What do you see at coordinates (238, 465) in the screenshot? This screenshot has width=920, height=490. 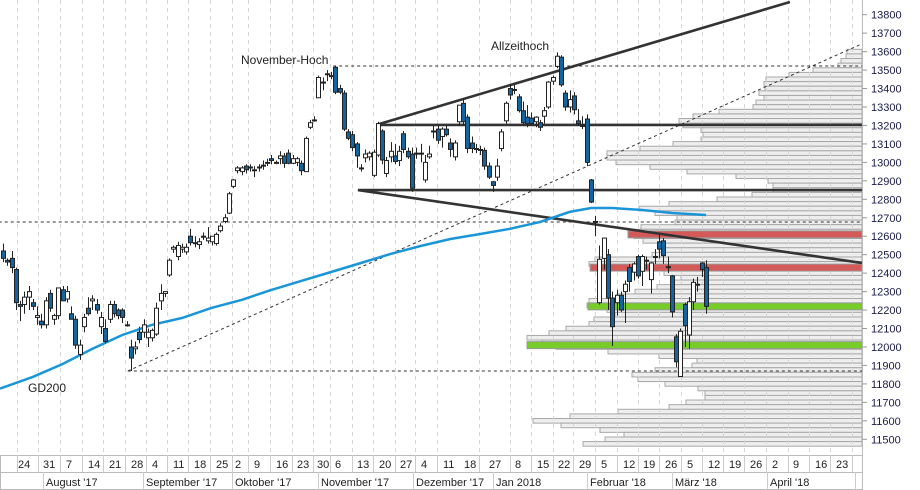 I see `x-day-tick-label: 2` at bounding box center [238, 465].